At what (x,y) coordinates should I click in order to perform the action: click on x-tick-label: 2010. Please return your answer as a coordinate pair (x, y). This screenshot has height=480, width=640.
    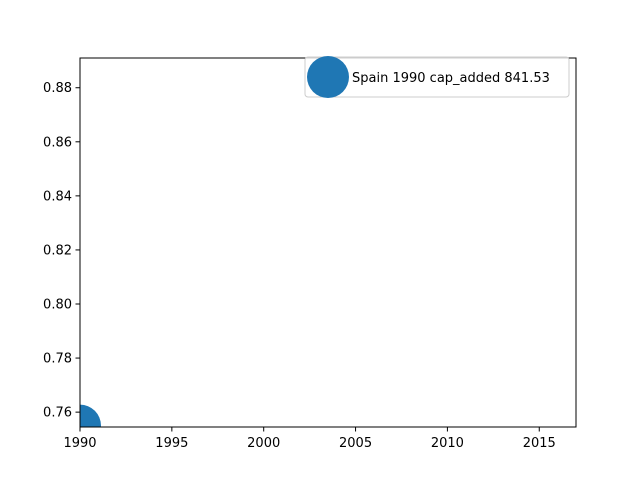
    Looking at the image, I should click on (447, 443).